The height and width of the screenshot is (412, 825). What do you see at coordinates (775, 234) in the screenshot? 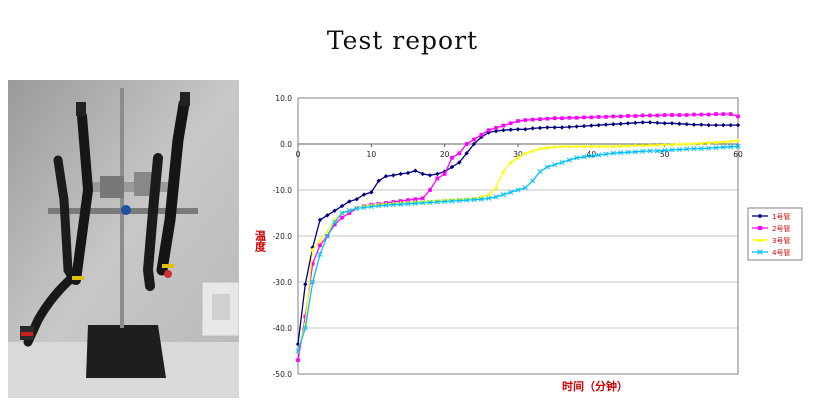
I see `chart-legend: 1号管 2号管 3号管 4号管` at bounding box center [775, 234].